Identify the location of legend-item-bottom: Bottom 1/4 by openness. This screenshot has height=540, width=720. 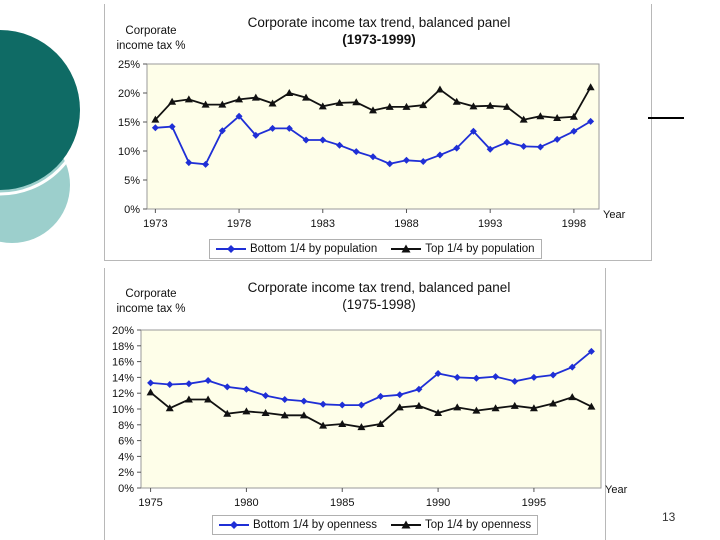
(298, 525).